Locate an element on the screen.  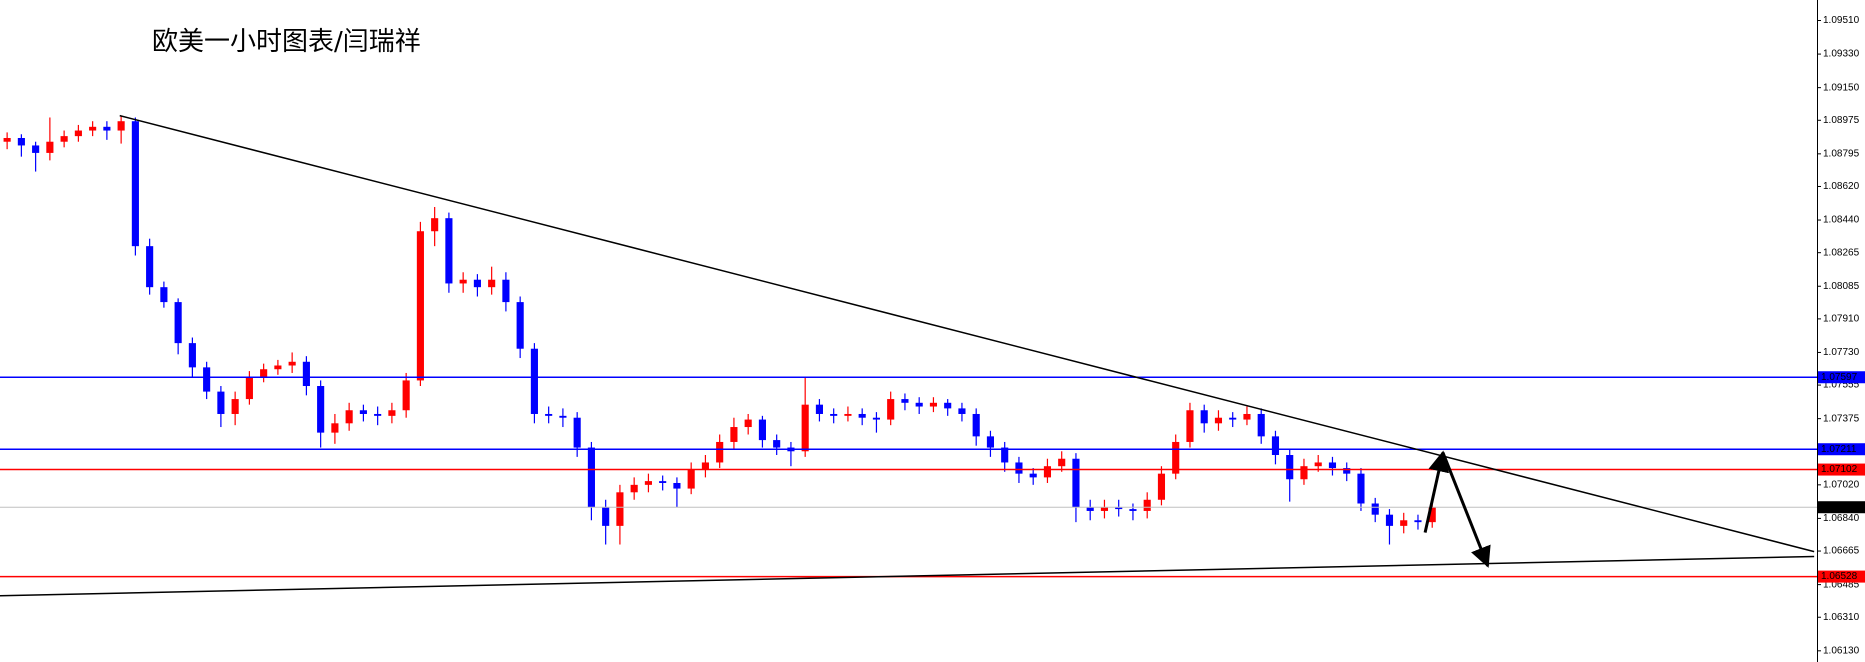
projection-arrow is located at coordinates (1466, 510).